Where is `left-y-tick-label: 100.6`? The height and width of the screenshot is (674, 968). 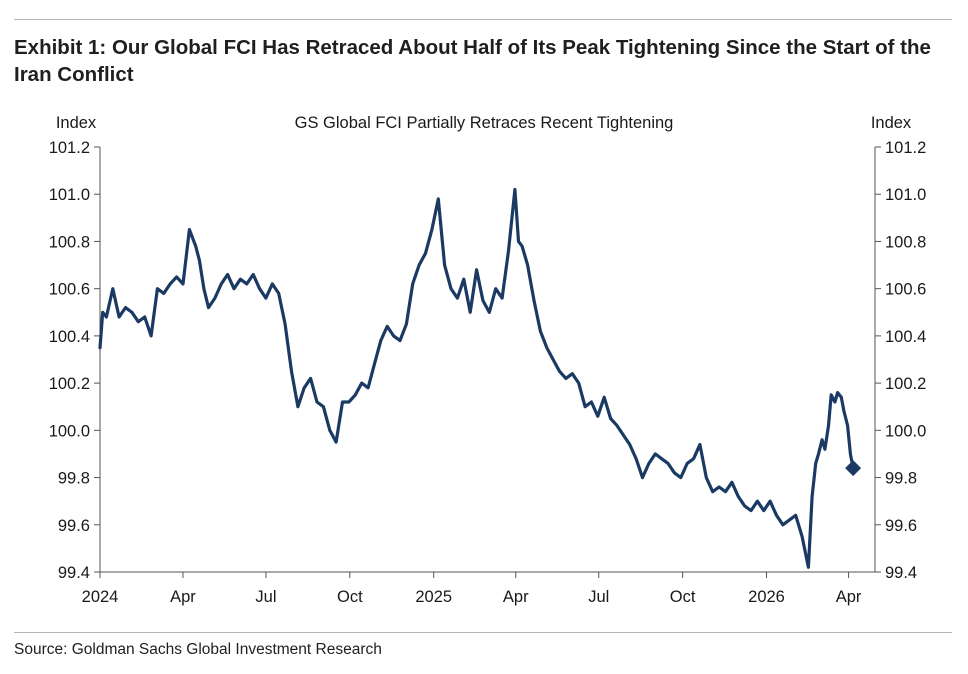 left-y-tick-label: 100.6 is located at coordinates (69, 290).